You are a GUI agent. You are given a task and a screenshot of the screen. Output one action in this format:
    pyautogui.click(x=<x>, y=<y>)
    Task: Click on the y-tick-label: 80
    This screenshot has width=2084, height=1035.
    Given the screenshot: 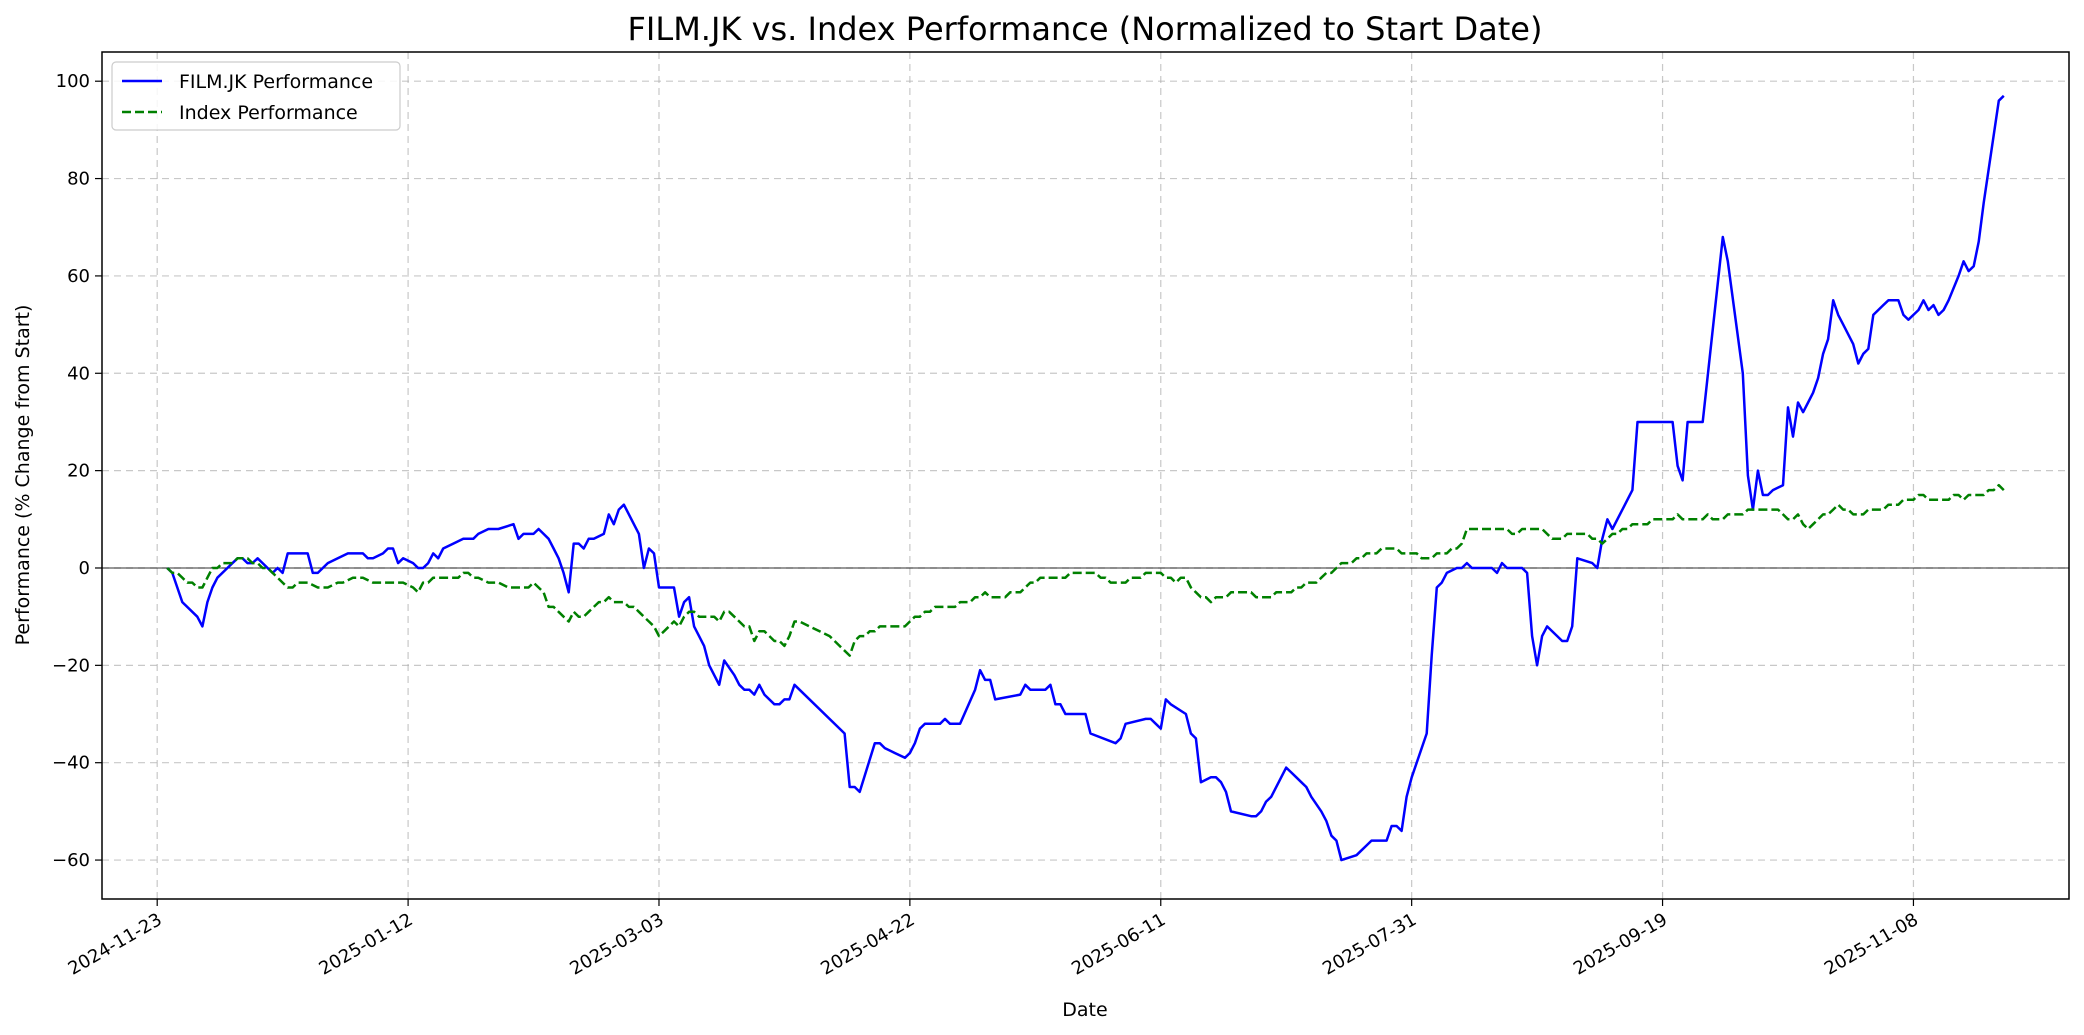 What is the action you would take?
    pyautogui.click(x=78, y=179)
    